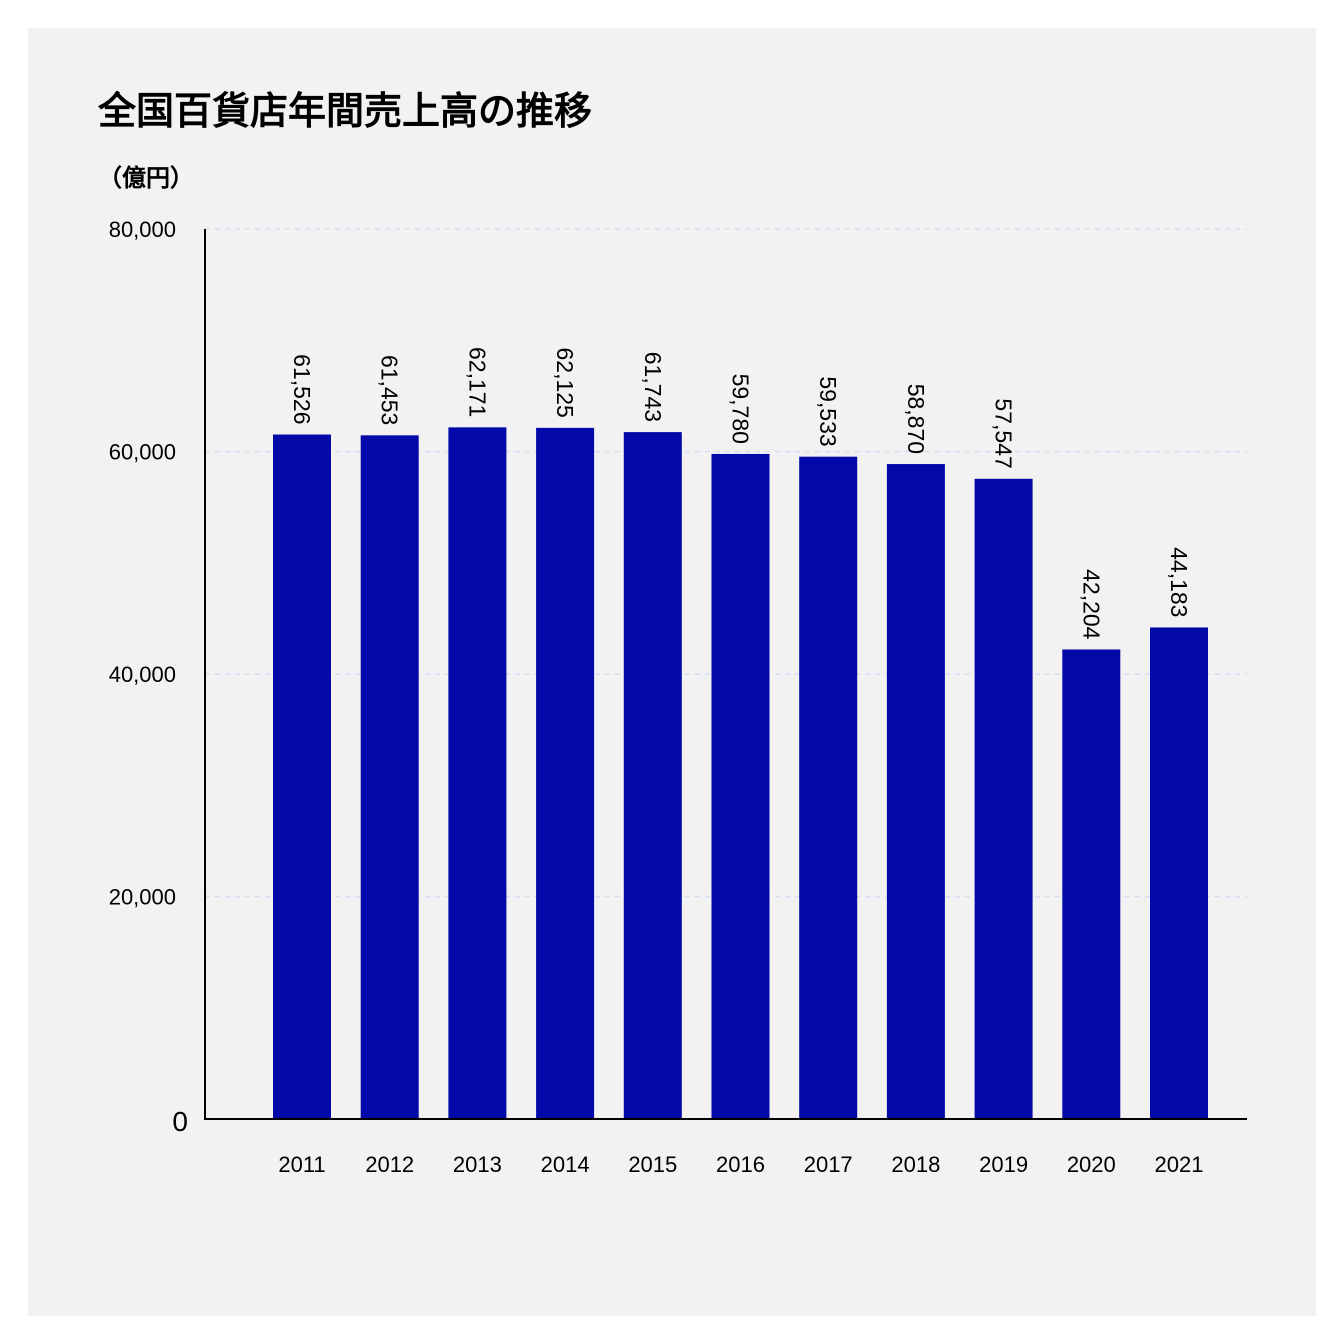 This screenshot has width=1344, height=1344. What do you see at coordinates (916, 419) in the screenshot?
I see `data-label-2018: 58,870` at bounding box center [916, 419].